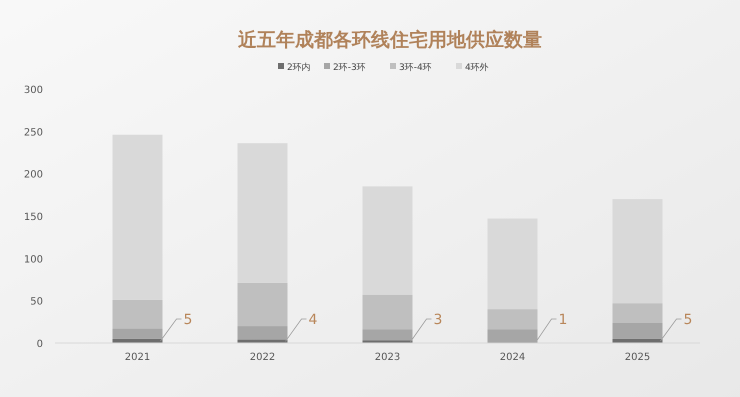 The width and height of the screenshot is (740, 397). What do you see at coordinates (477, 67) in the screenshot?
I see `legend-label: 4环外` at bounding box center [477, 67].